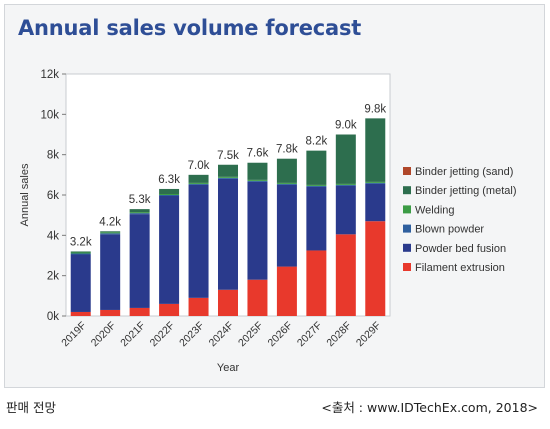 This screenshot has width=550, height=429. I want to click on y-tick-label: 8k, so click(53, 156).